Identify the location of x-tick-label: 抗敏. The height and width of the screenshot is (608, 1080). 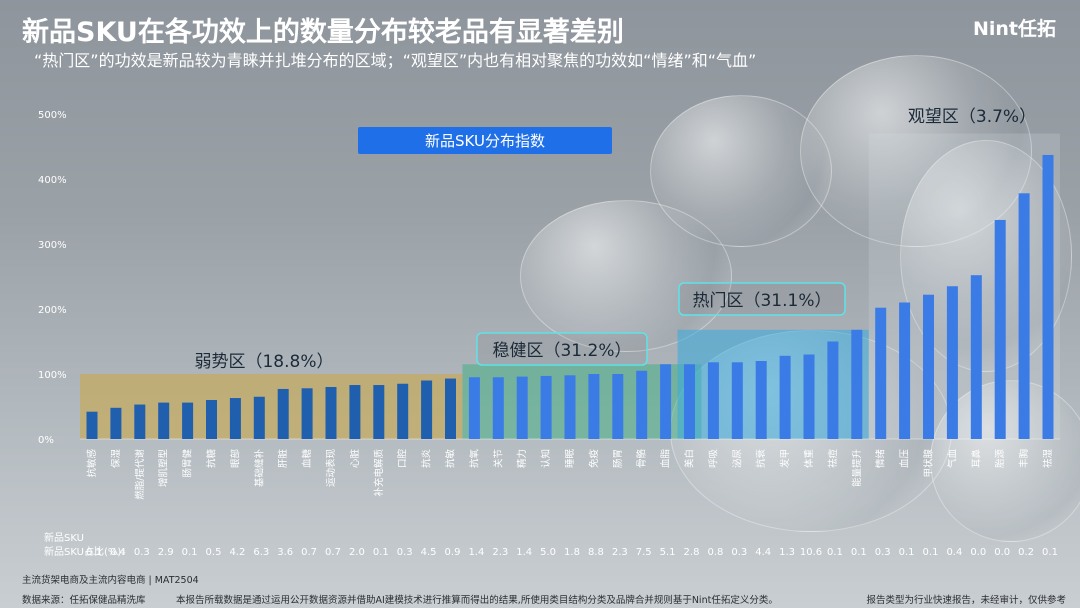
(451, 459).